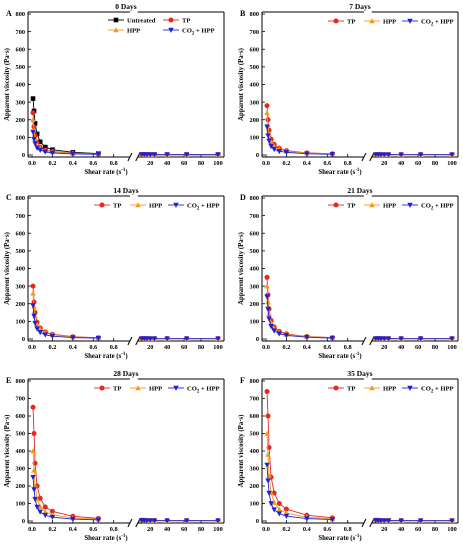 Image resolution: width=463 pixels, height=550 pixels. What do you see at coordinates (20, 233) in the screenshot?
I see `y-tick-label: 600` at bounding box center [20, 233].